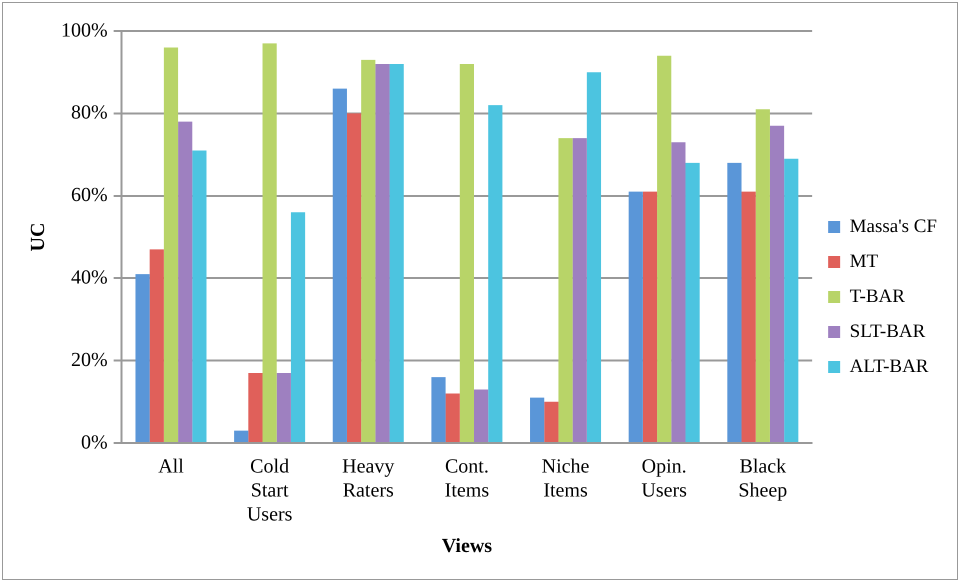  I want to click on y-tick-label: 20%, so click(89, 359).